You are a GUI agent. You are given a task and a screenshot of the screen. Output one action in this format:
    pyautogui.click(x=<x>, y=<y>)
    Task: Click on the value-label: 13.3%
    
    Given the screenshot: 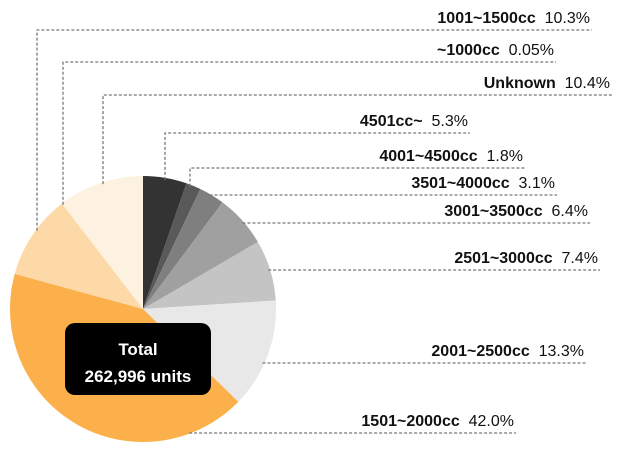 What is the action you would take?
    pyautogui.click(x=561, y=351)
    